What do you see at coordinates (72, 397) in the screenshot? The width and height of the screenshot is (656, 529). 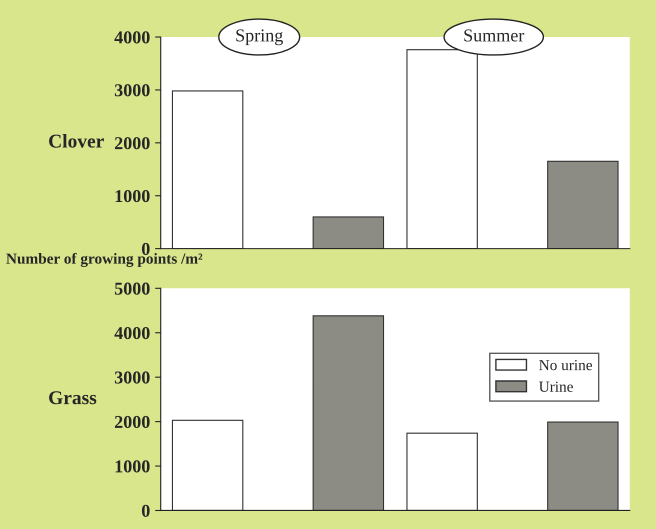 I see `text: Grass` at bounding box center [72, 397].